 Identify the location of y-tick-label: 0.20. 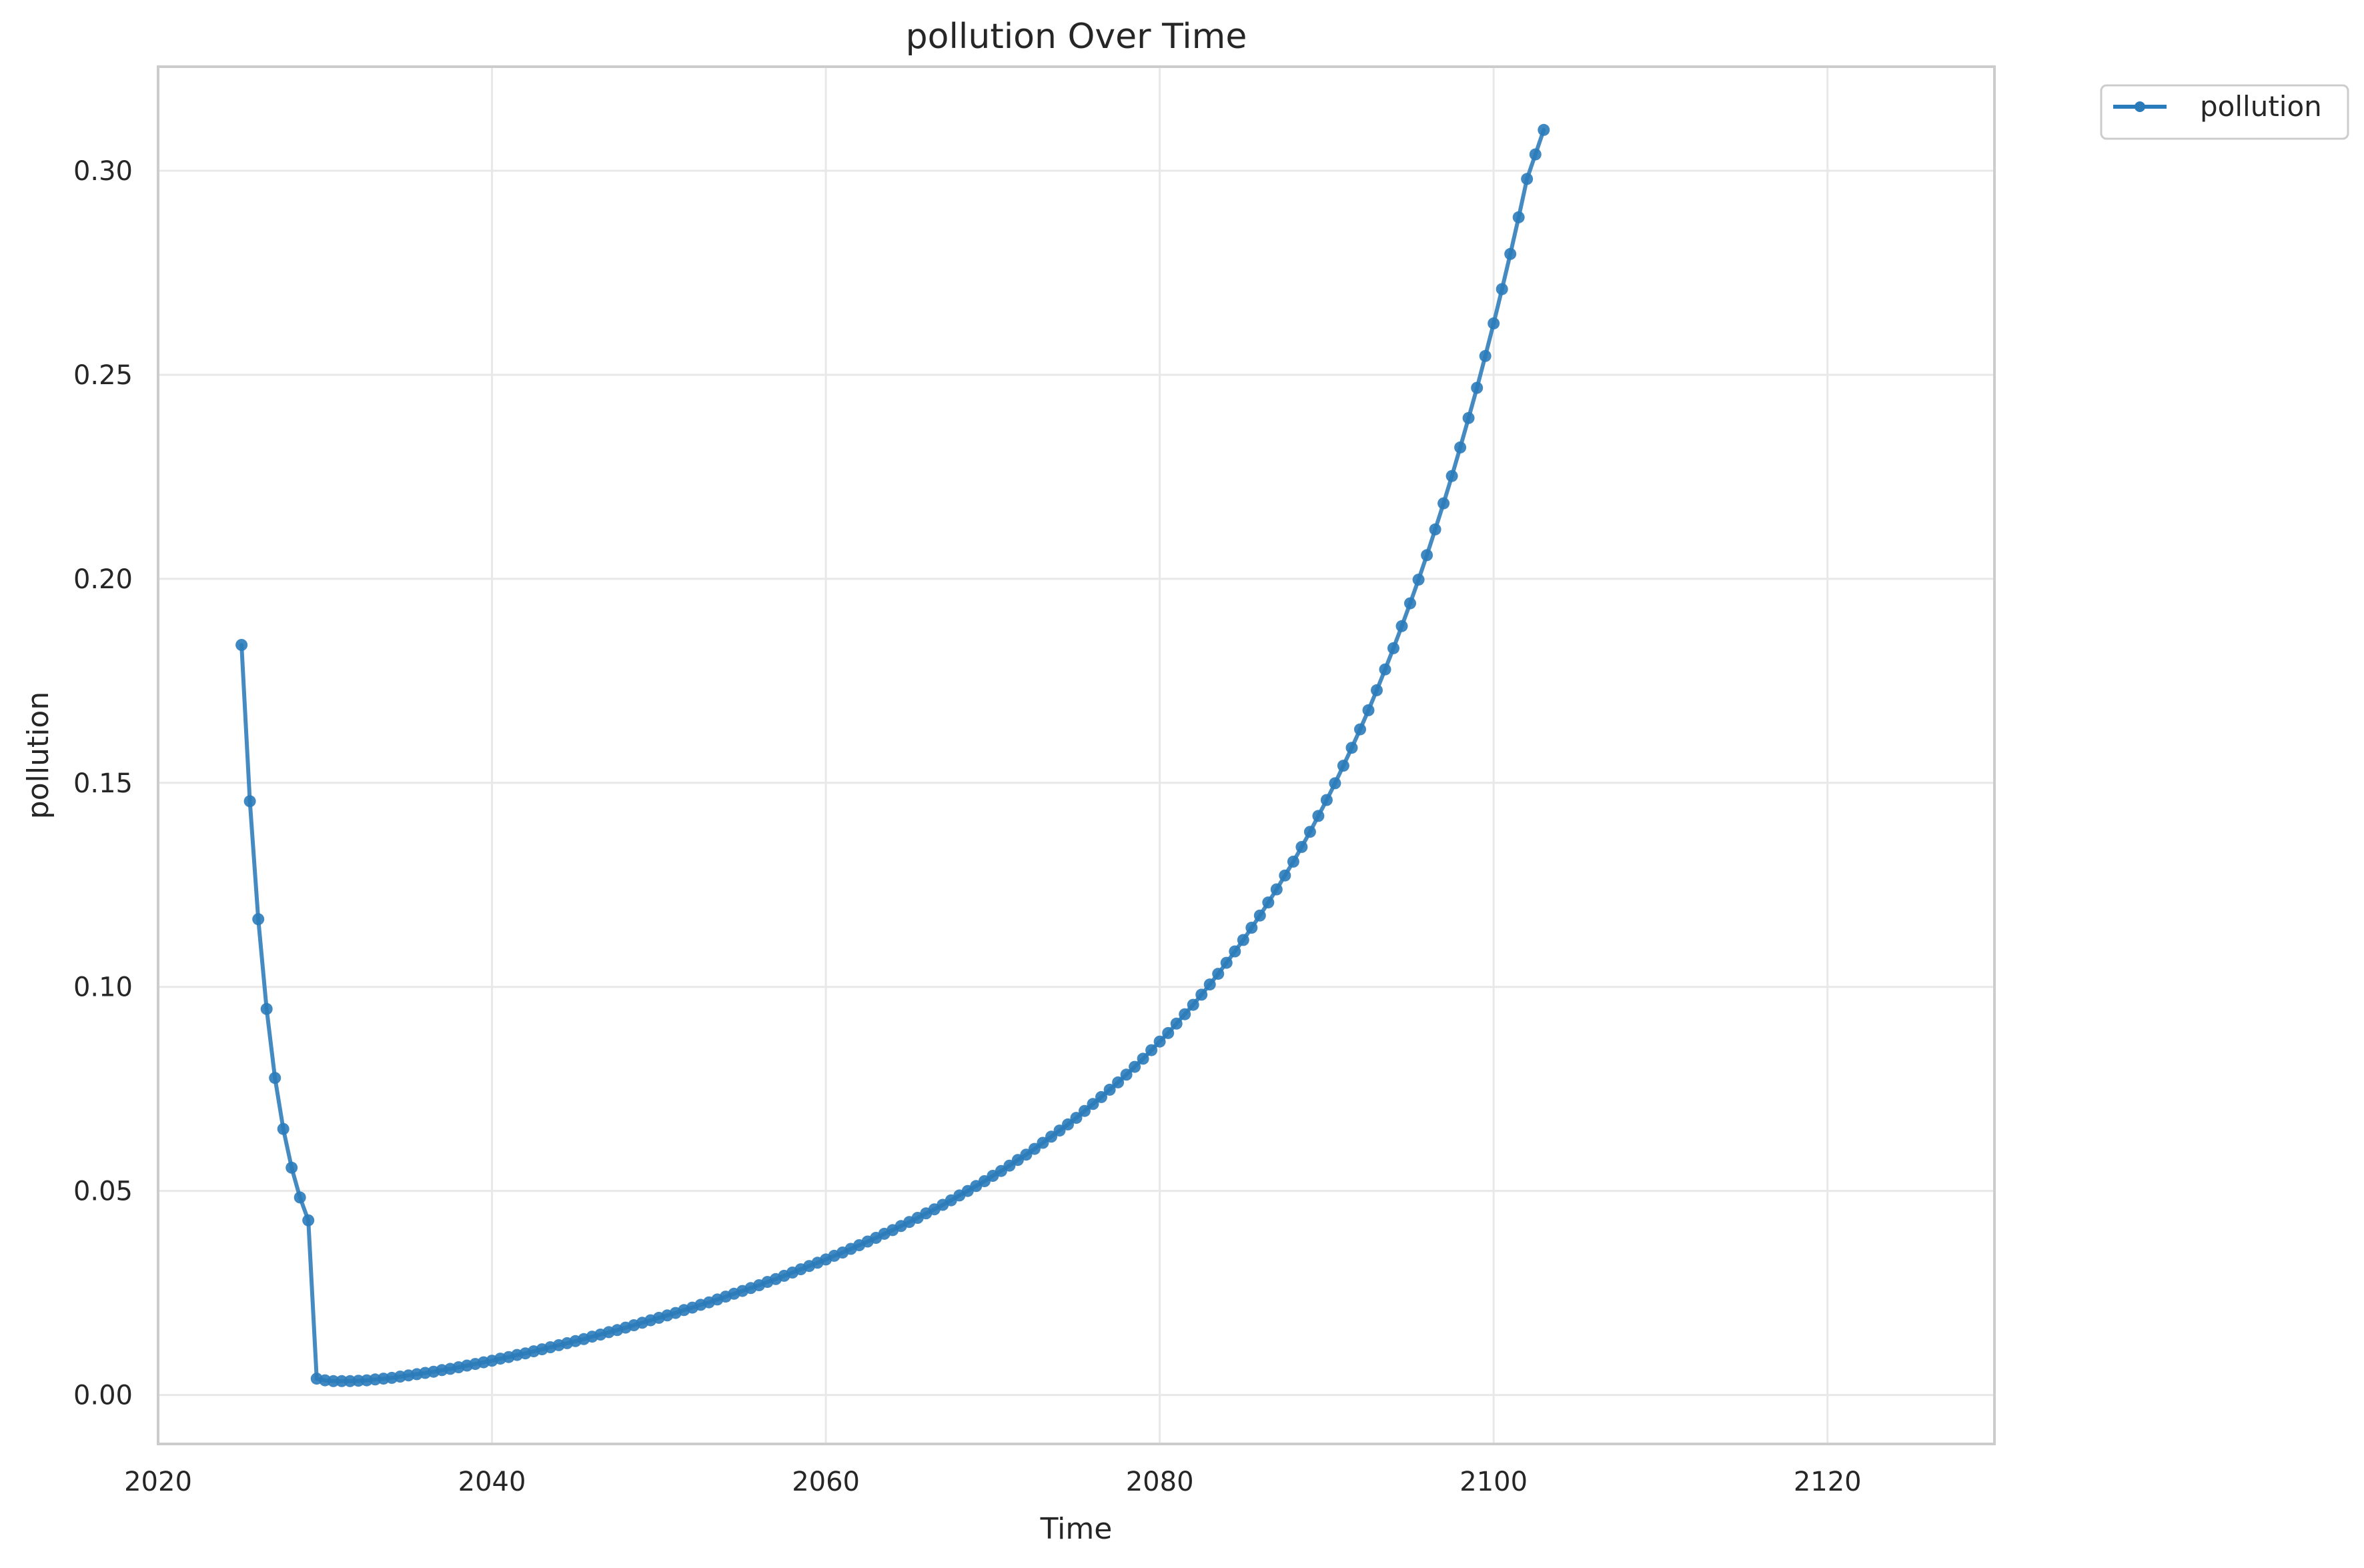
(103, 579).